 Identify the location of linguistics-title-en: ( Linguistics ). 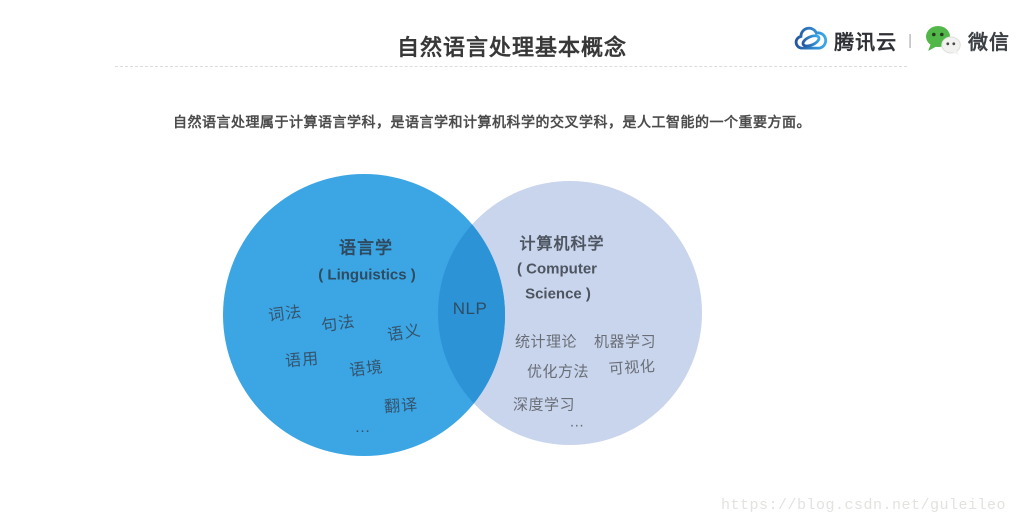
(367, 275).